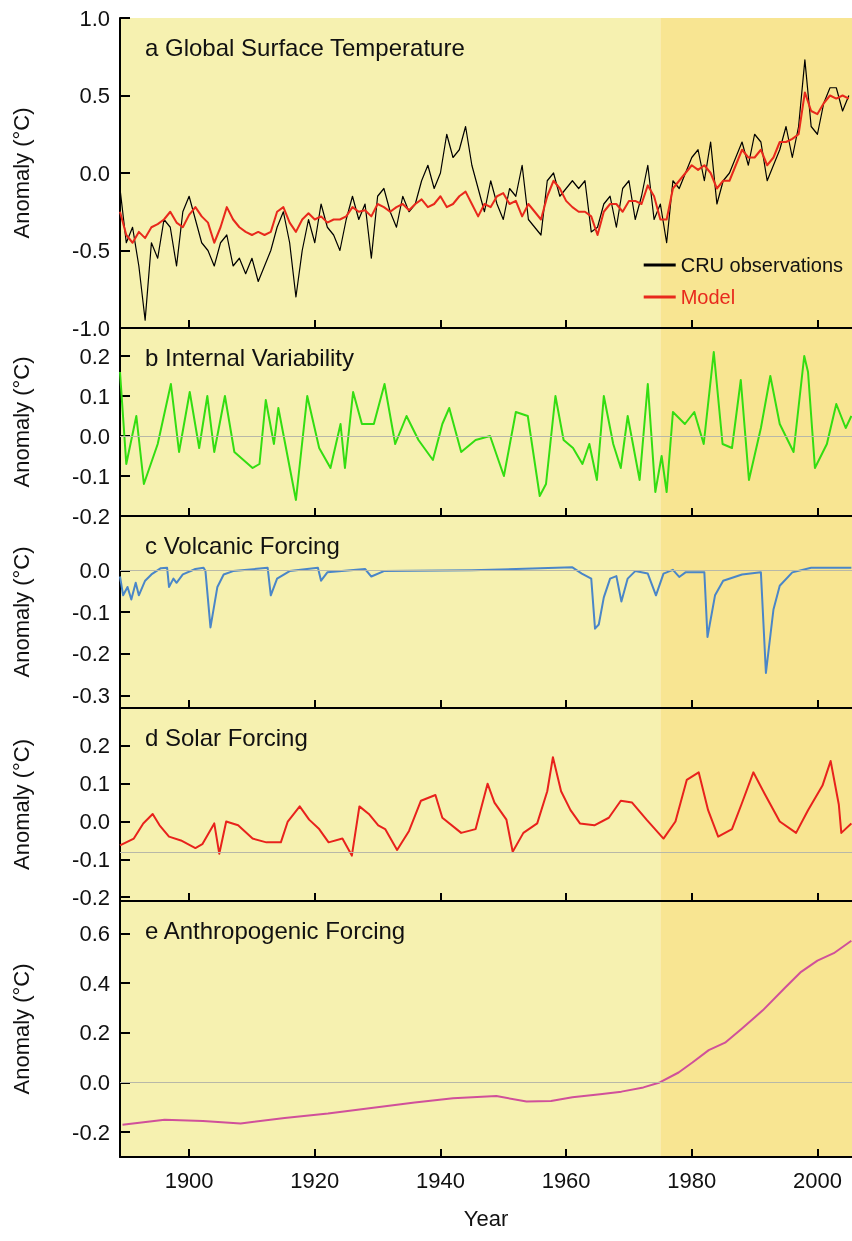 Image resolution: width=852 pixels, height=1241 pixels. I want to click on y-tick-label: 0.4, so click(94, 983).